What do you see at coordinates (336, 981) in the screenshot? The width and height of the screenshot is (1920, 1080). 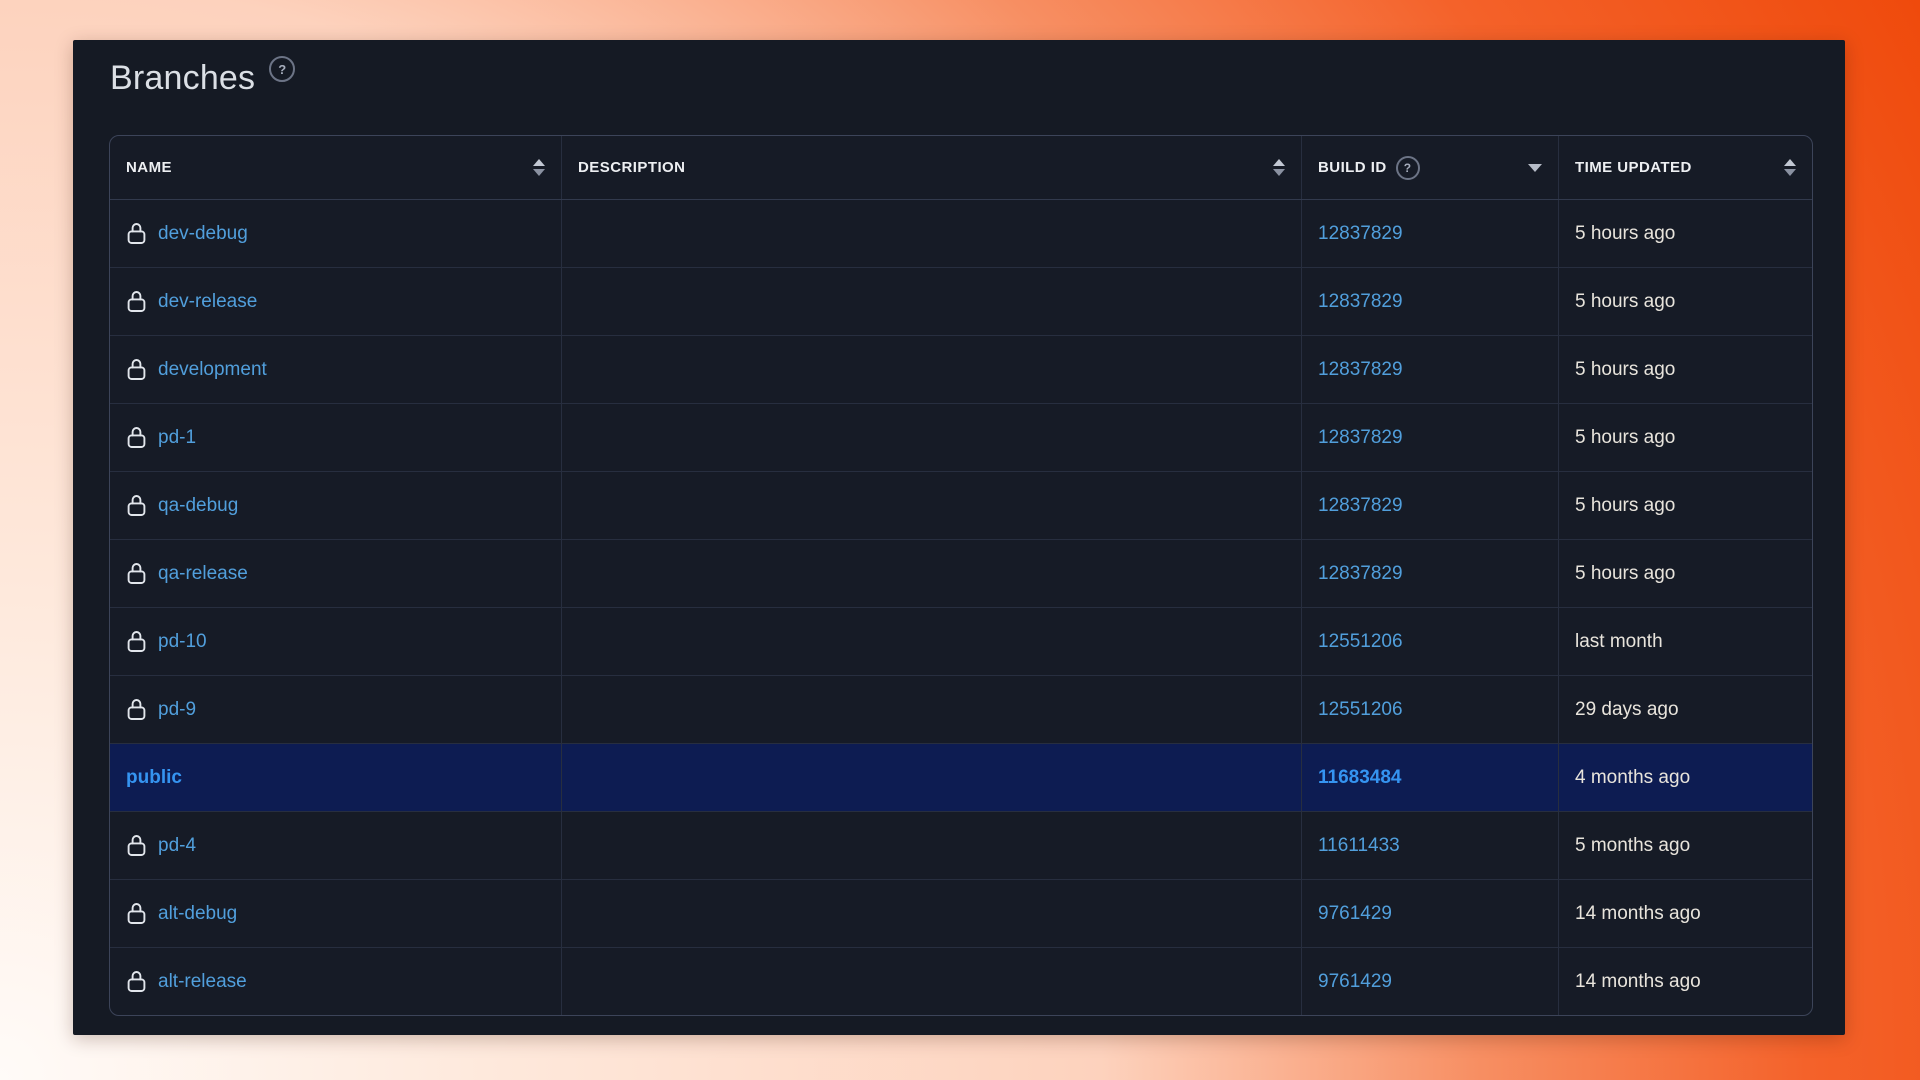 I see `branch-name-cell: alt-release` at bounding box center [336, 981].